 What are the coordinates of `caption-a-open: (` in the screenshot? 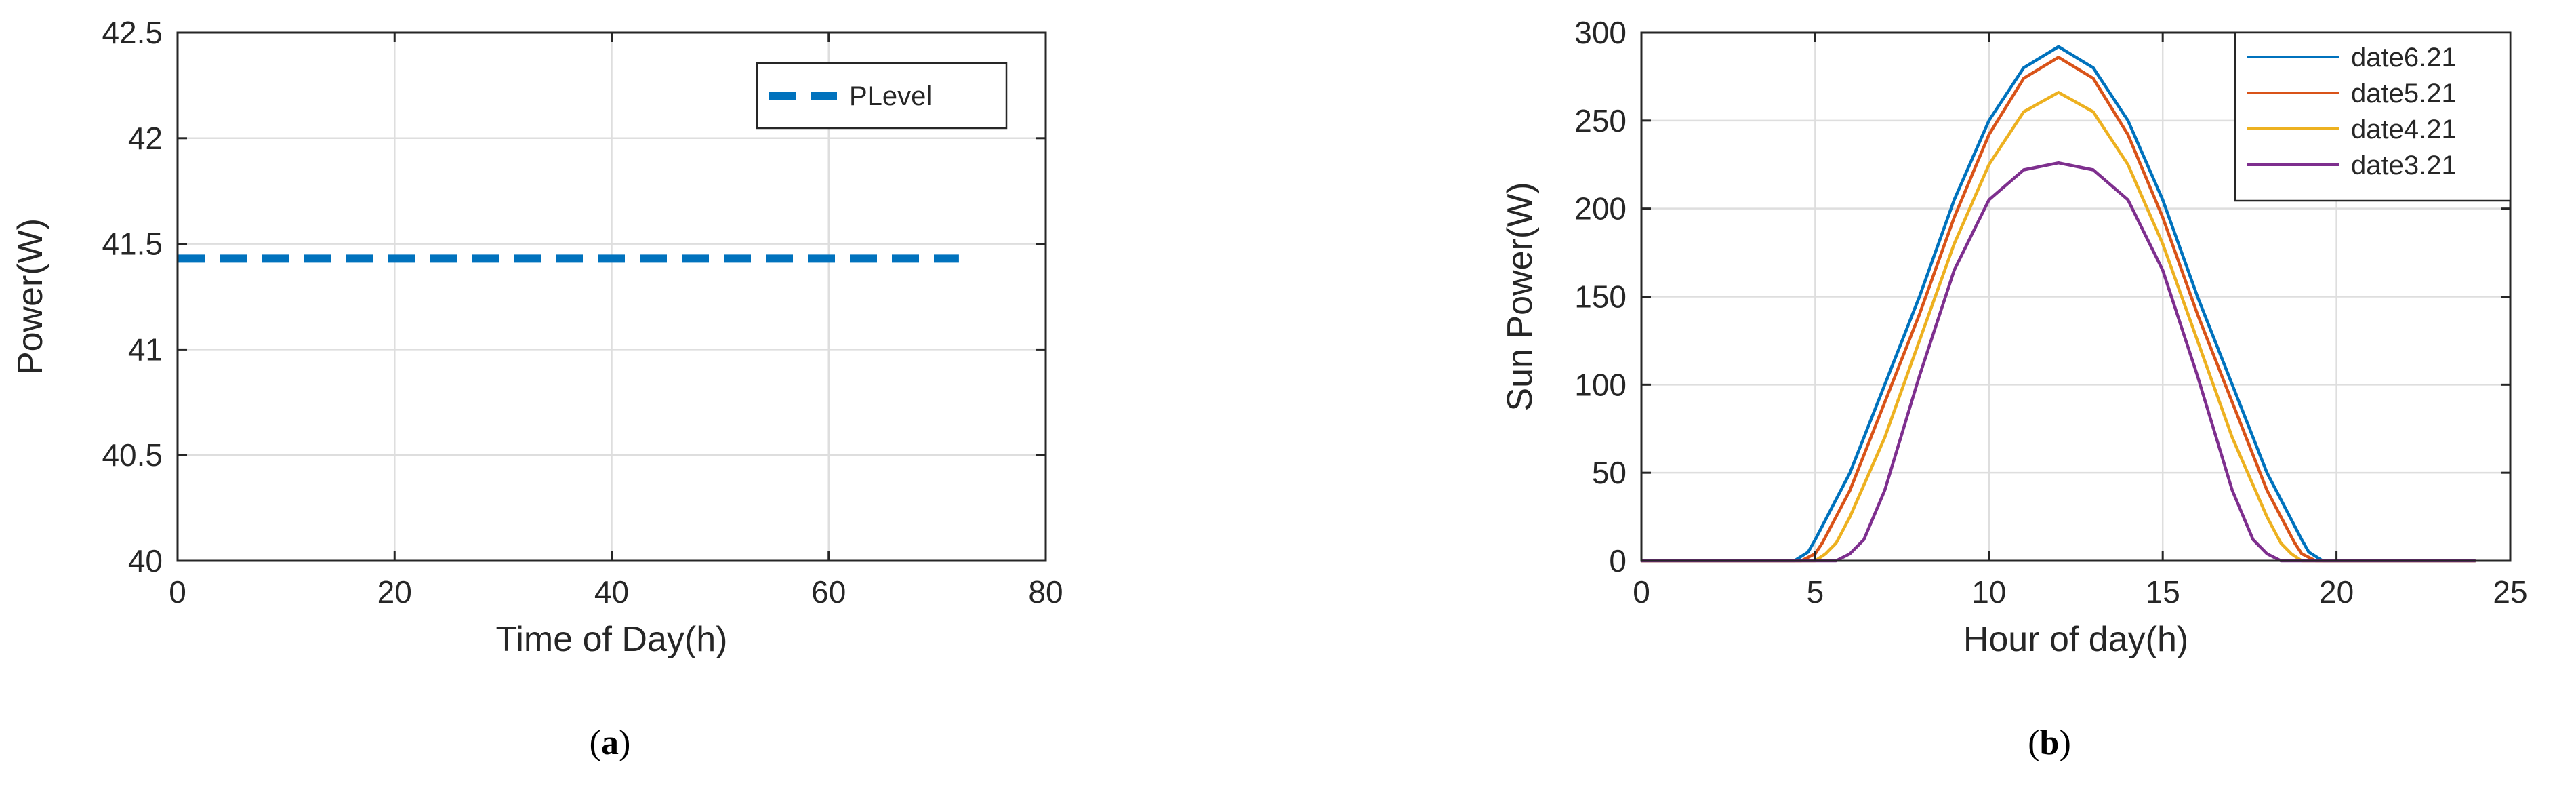 It's located at (596, 743).